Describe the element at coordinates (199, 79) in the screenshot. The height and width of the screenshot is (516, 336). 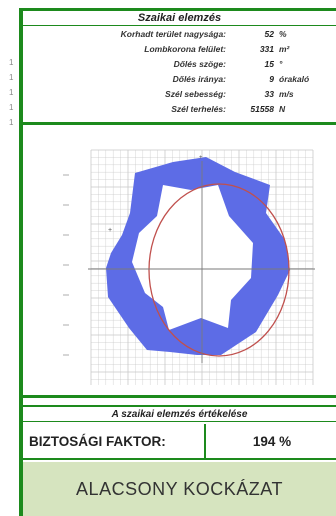
I see `param-label: Dőlés iránya:` at that location.